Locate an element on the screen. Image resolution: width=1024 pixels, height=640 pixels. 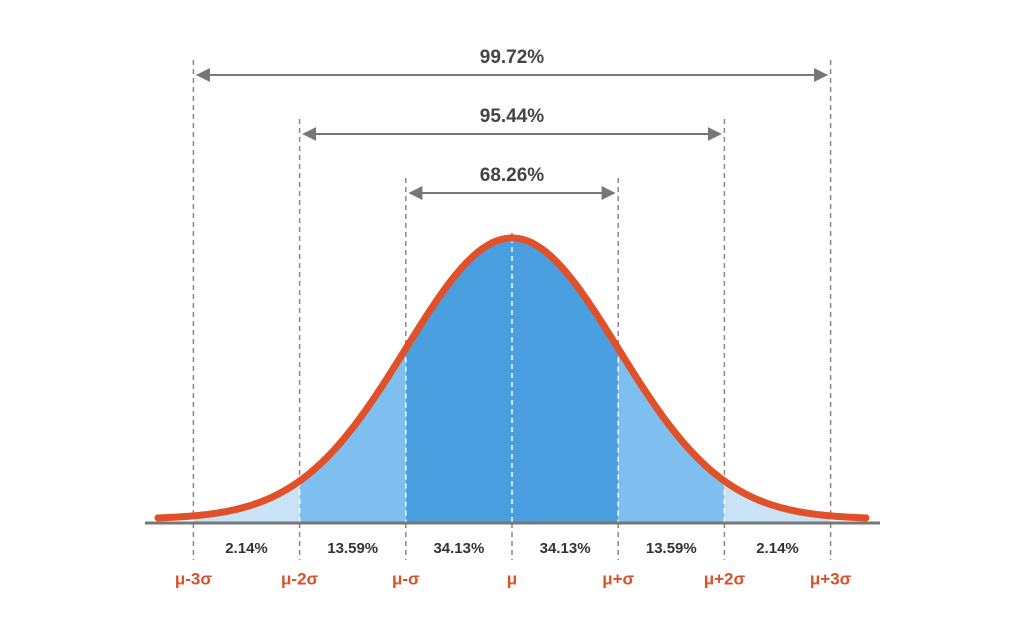
range-label: 99.72% is located at coordinates (512, 57).